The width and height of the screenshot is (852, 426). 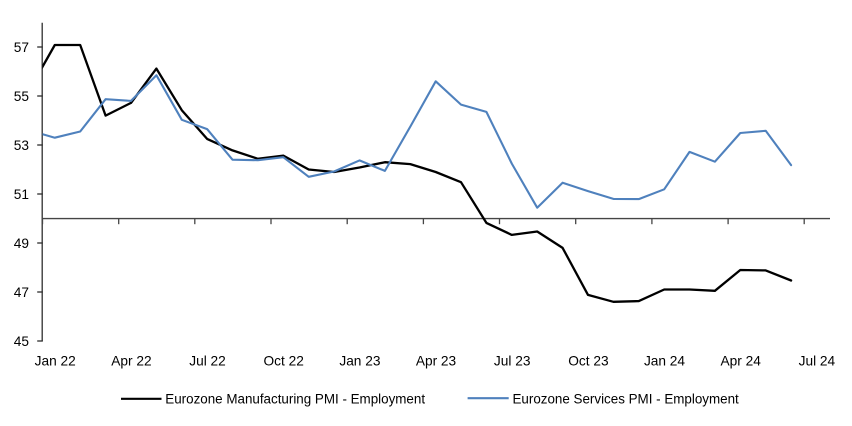 I want to click on svg-text: 51, so click(x=21, y=194).